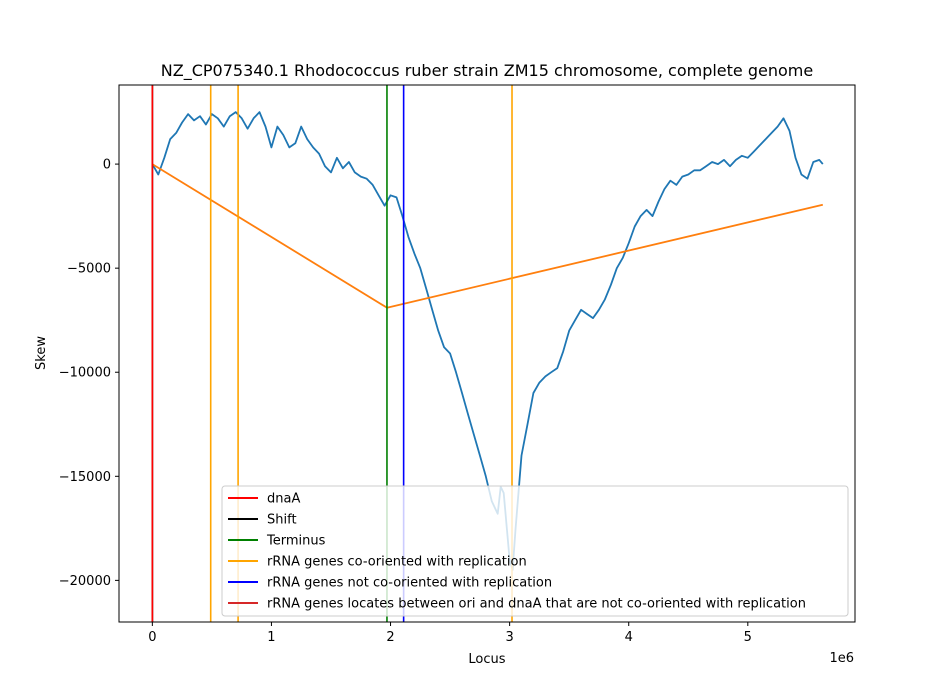 The height and width of the screenshot is (700, 950). Describe the element at coordinates (107, 165) in the screenshot. I see `y-tick-label: 0` at that location.